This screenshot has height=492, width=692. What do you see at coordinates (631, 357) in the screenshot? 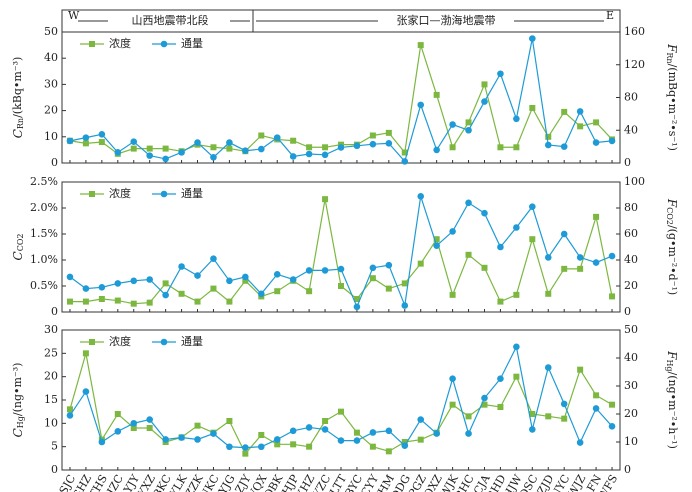
I see `y2-tick-label: 40` at bounding box center [631, 357].